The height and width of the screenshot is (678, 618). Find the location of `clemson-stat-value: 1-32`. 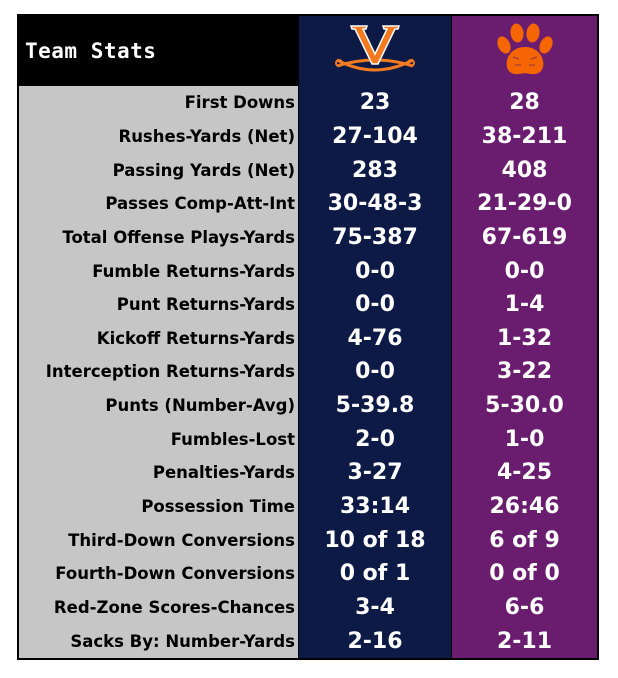

clemson-stat-value: 1-32 is located at coordinates (524, 338).